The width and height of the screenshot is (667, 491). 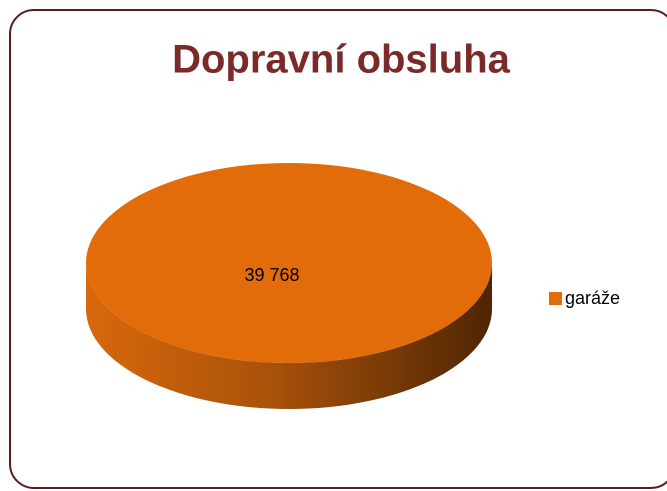 What do you see at coordinates (271, 275) in the screenshot?
I see `data-label: 39 768` at bounding box center [271, 275].